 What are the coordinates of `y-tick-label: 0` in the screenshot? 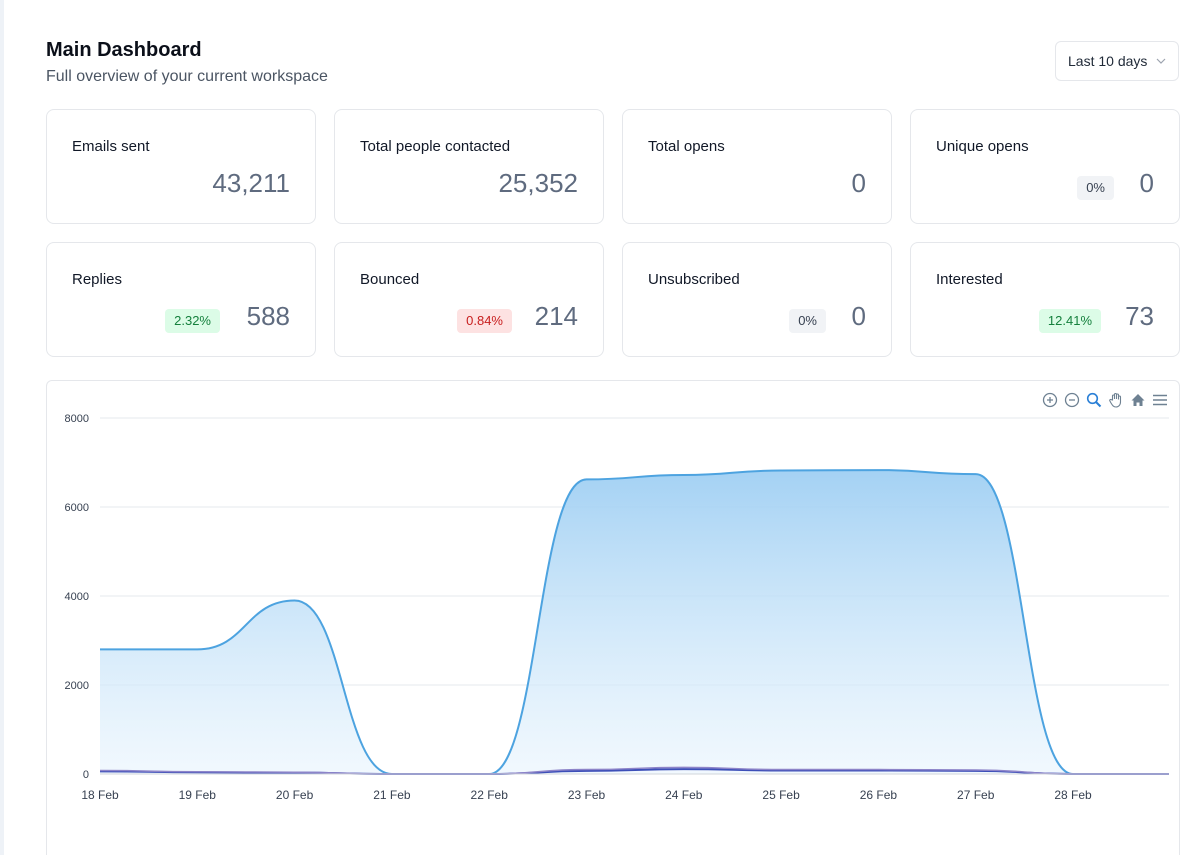 It's located at (86, 775).